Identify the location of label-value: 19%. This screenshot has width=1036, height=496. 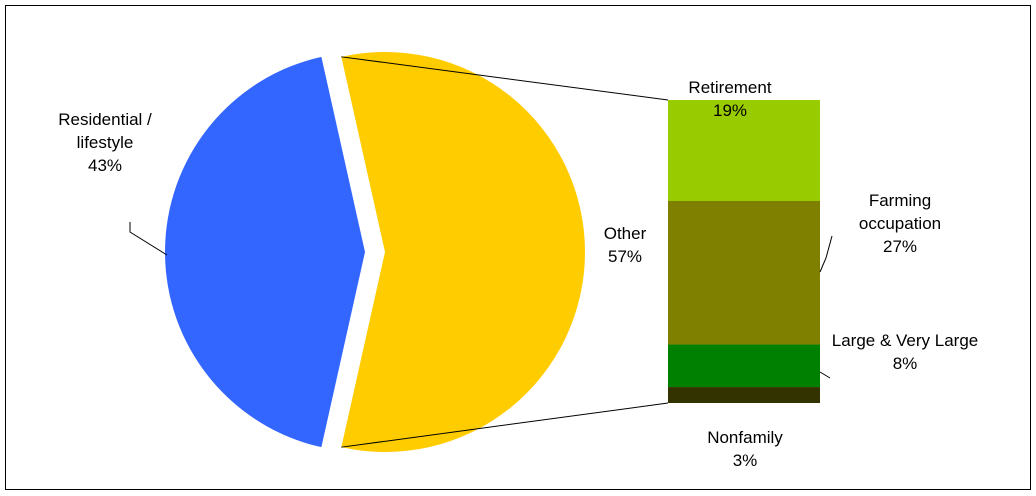
(730, 110).